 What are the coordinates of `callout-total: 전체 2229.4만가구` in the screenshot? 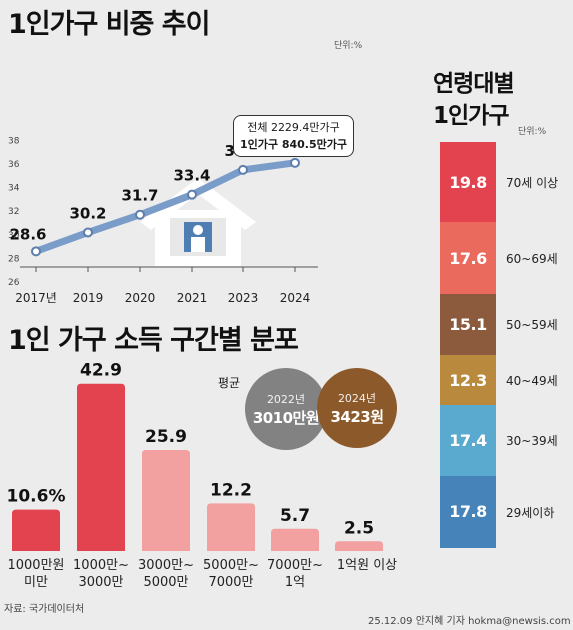 It's located at (293, 127).